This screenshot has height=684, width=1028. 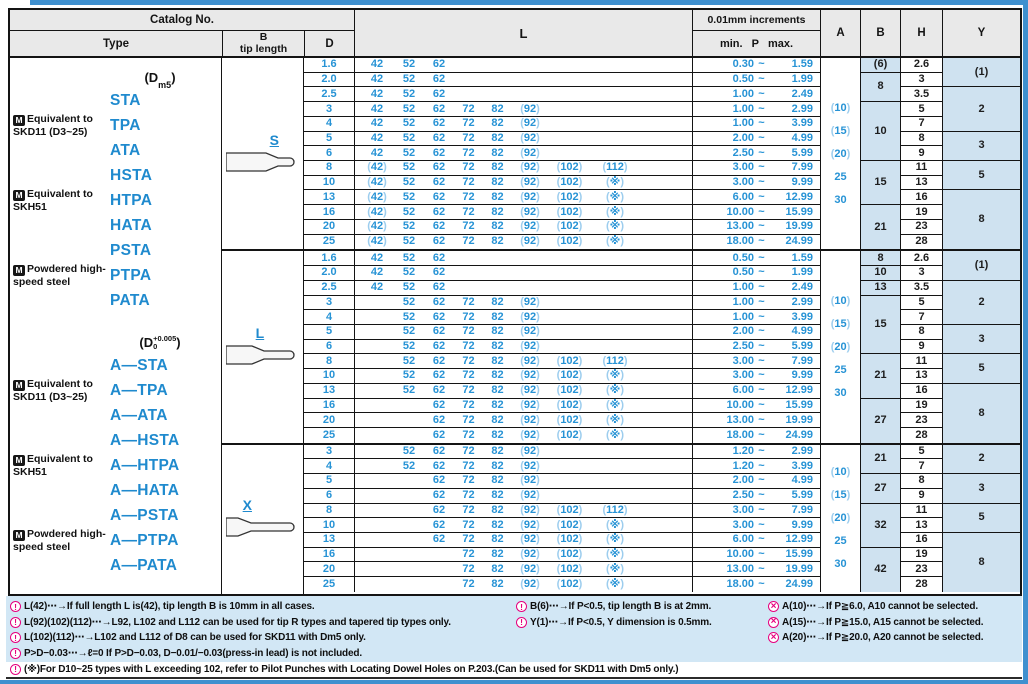 What do you see at coordinates (329, 375) in the screenshot?
I see `value: 10` at bounding box center [329, 375].